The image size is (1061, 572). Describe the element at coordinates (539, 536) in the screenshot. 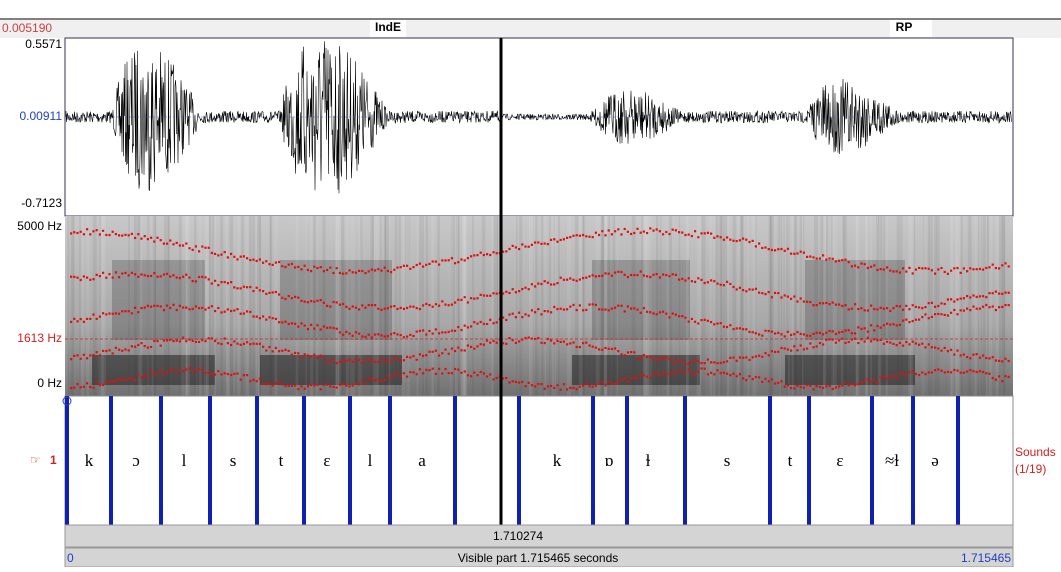

I see `cursor-bar` at that location.